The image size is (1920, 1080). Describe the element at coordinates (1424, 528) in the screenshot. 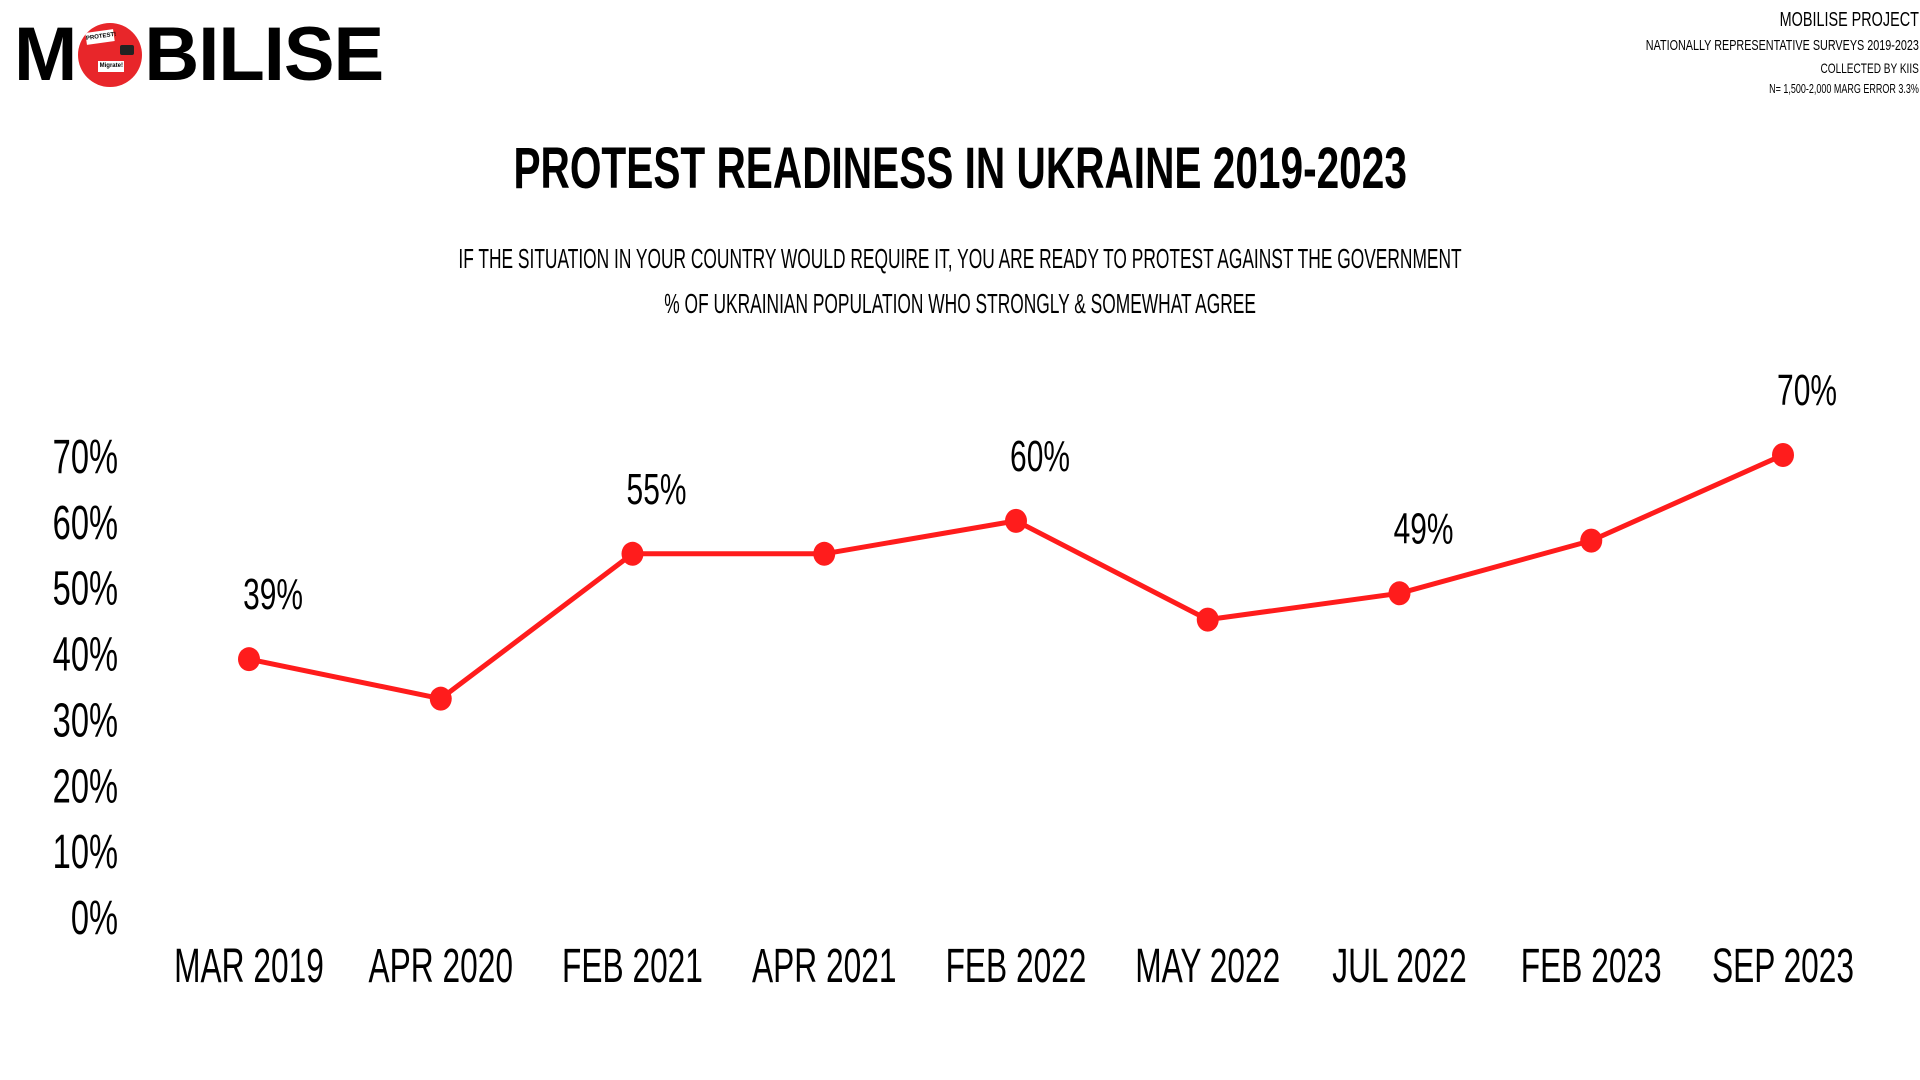

I see `data-label: 49%` at that location.